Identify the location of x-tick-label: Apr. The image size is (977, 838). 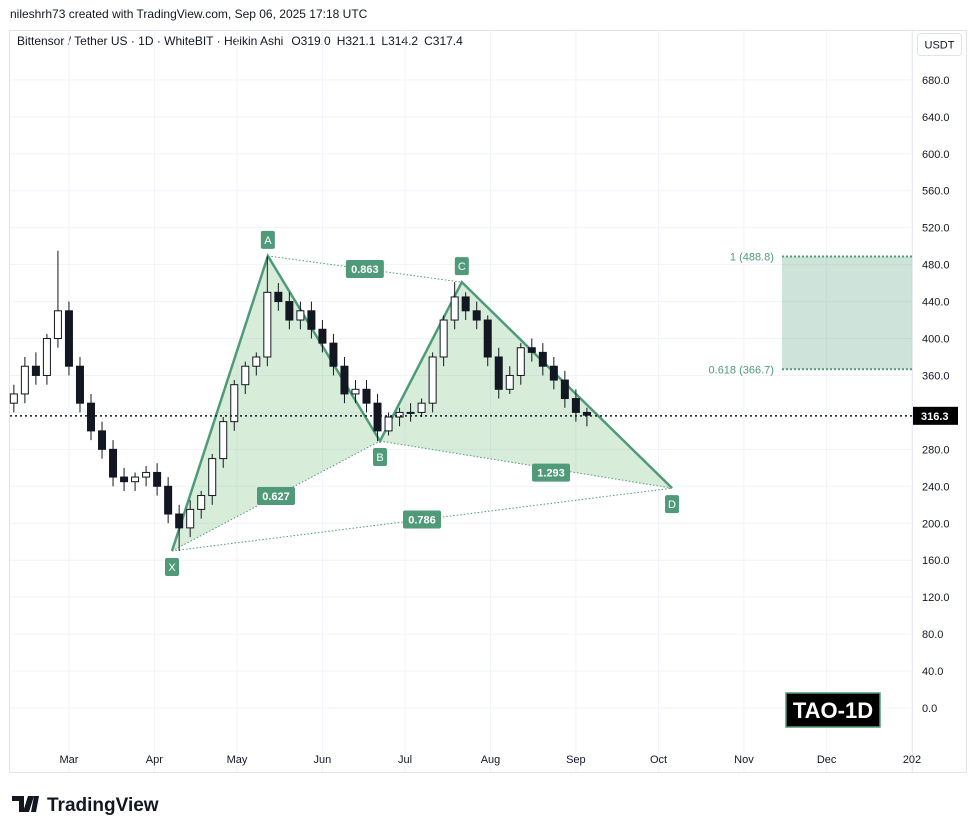
(154, 760).